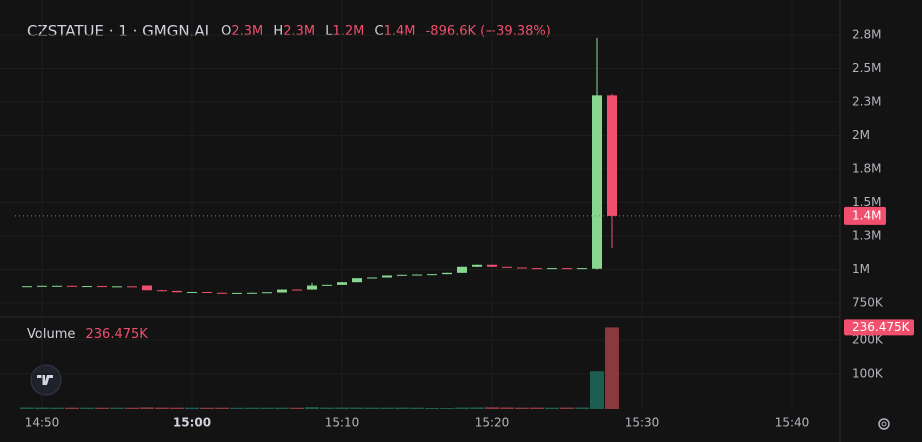  I want to click on y2-tick-label: 200K, so click(868, 339).